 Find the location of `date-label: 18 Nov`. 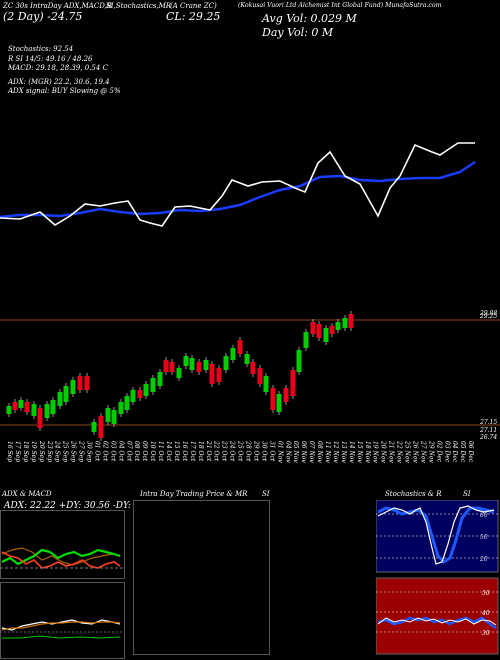

date-label: 18 Nov is located at coordinates (367, 452).